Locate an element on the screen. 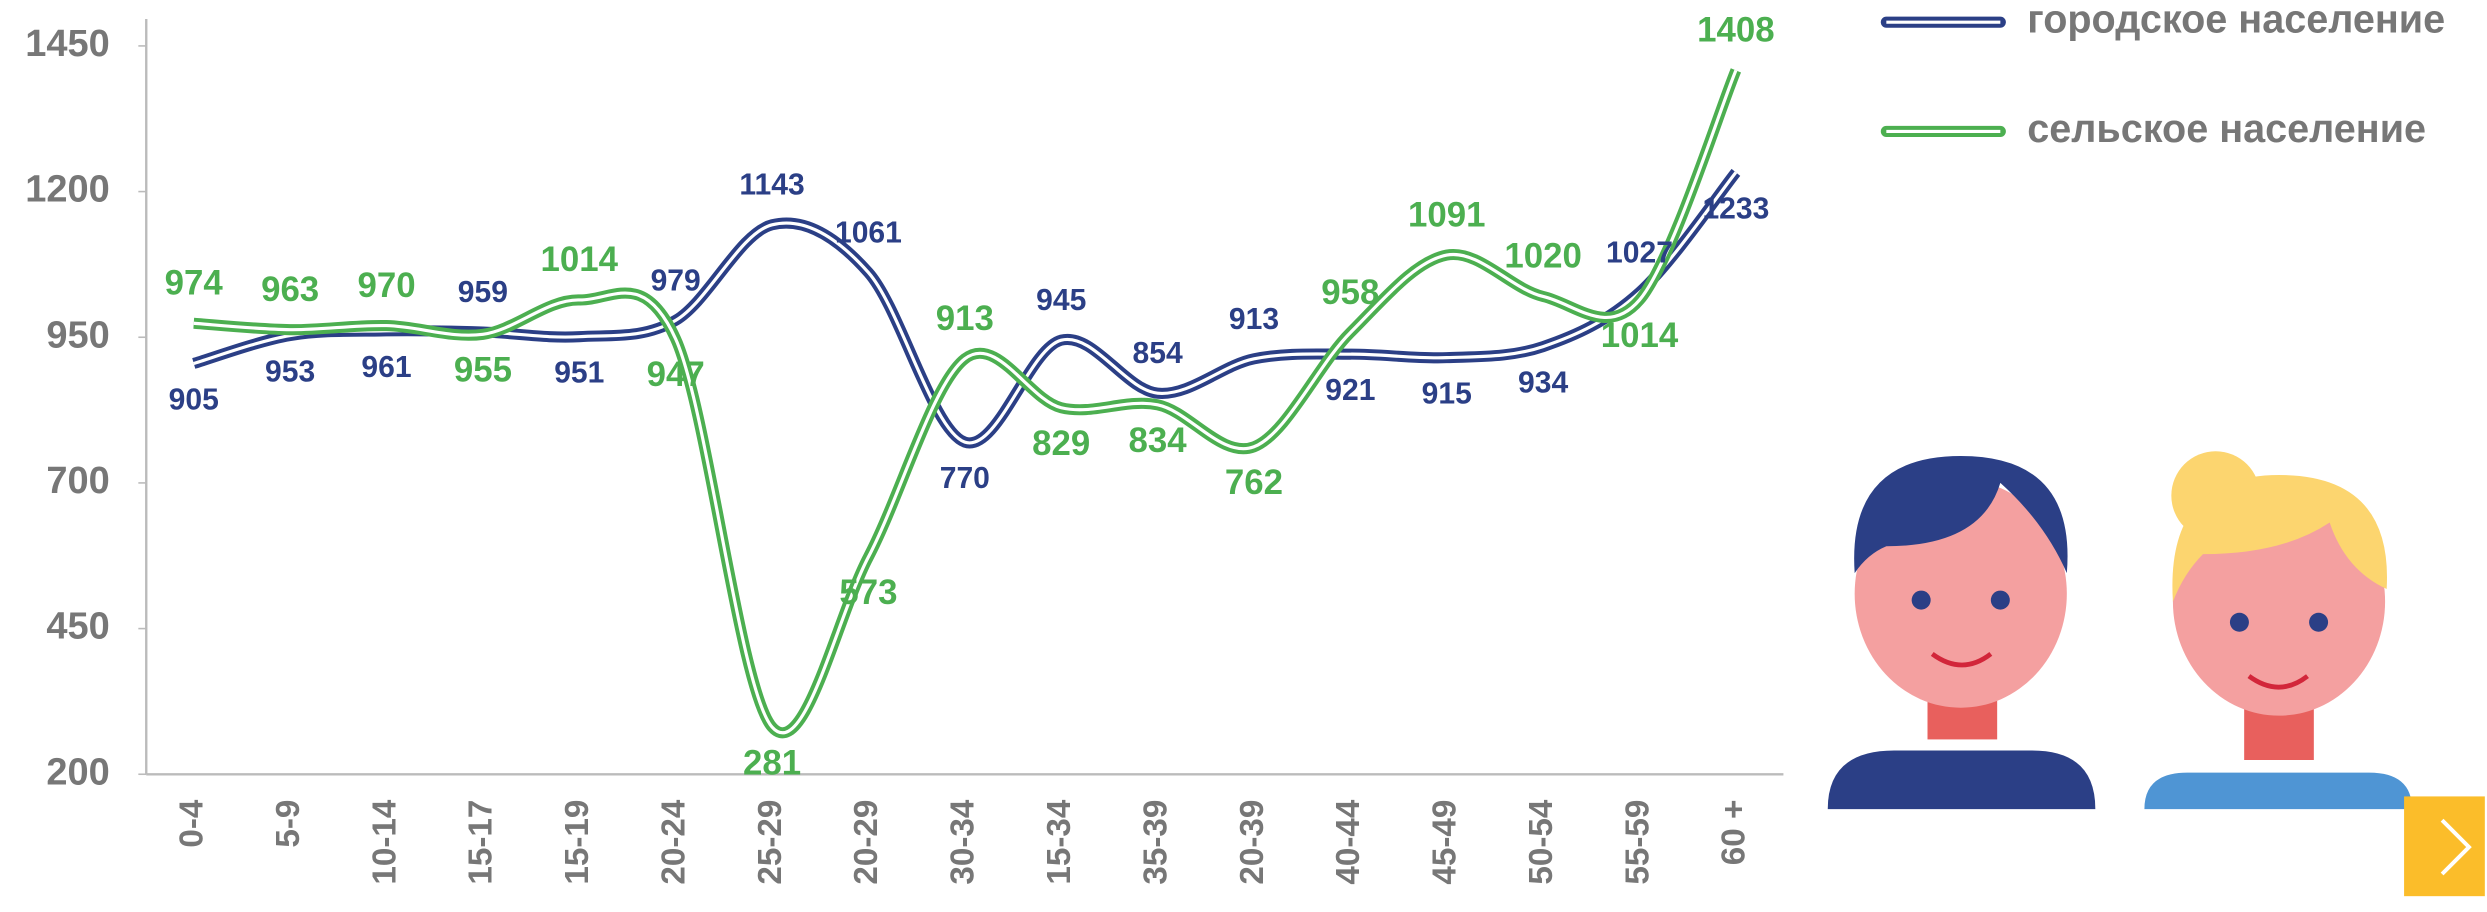 This screenshot has width=2487, height=912. data-label: 963 is located at coordinates (290, 289).